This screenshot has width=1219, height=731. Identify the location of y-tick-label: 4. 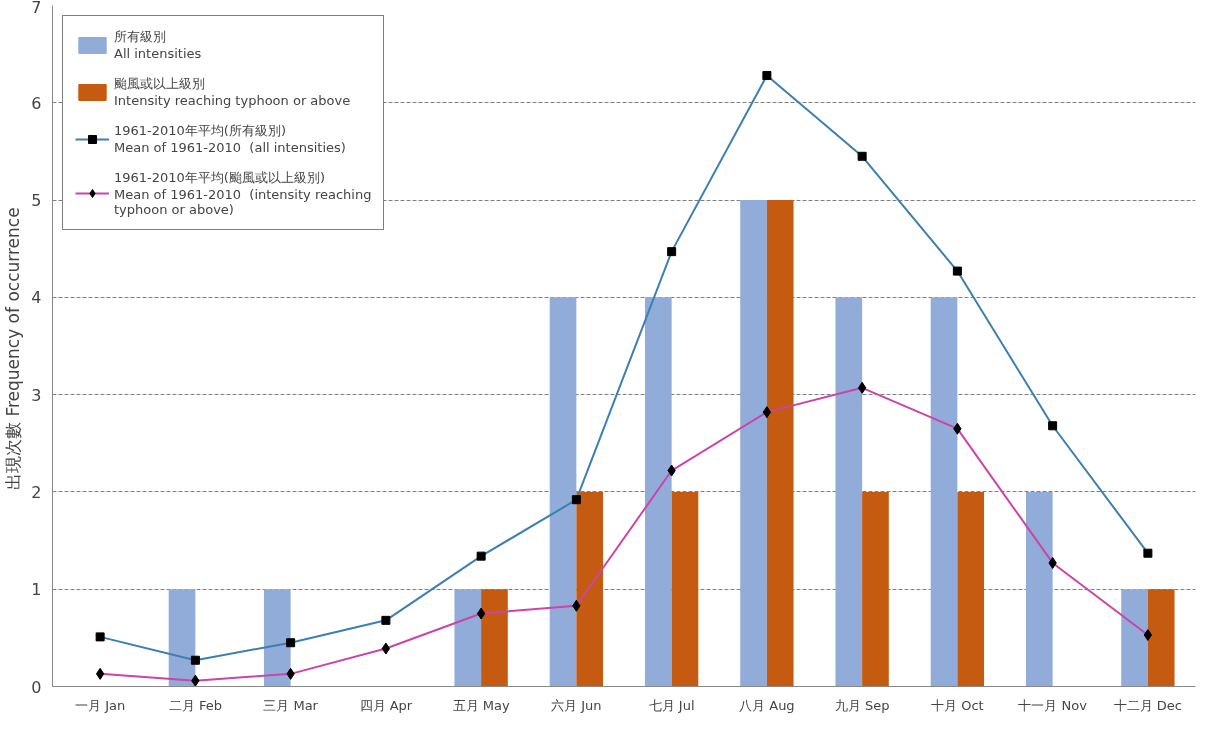
(36, 298).